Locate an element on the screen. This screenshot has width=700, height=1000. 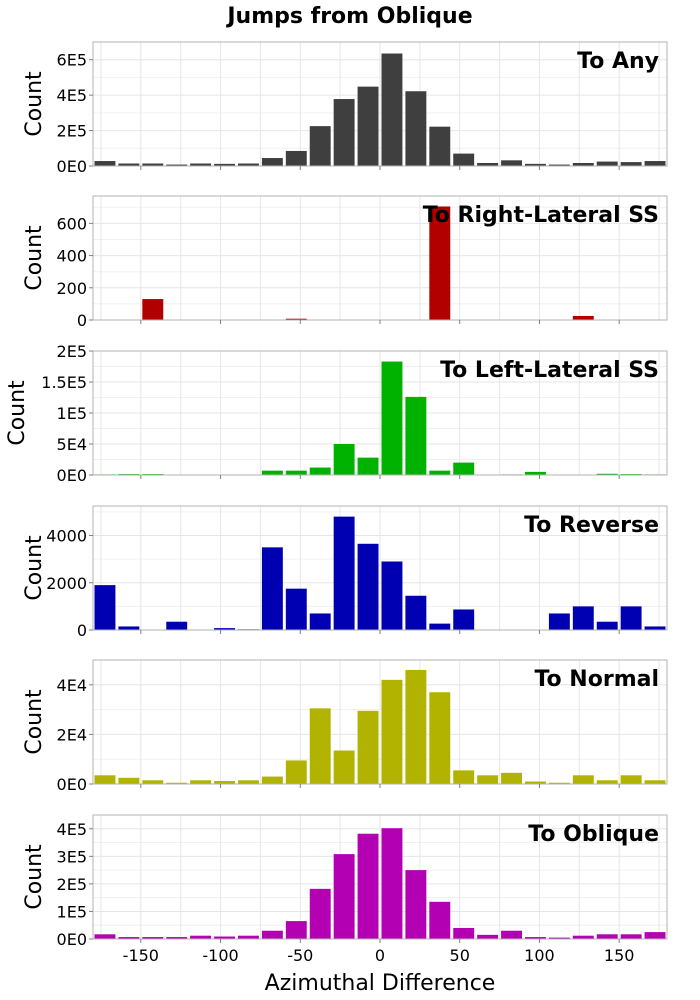
x-tick-label: 0 is located at coordinates (380, 955).